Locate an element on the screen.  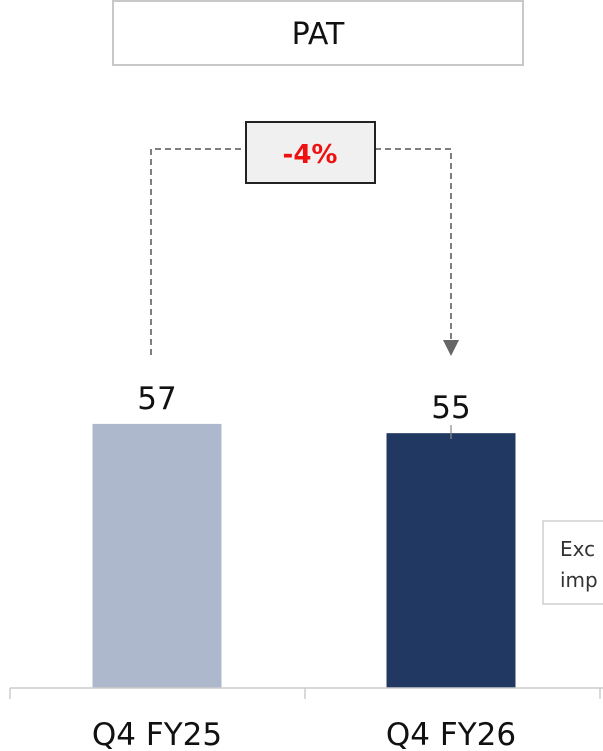
side-note-box is located at coordinates (572, 562).